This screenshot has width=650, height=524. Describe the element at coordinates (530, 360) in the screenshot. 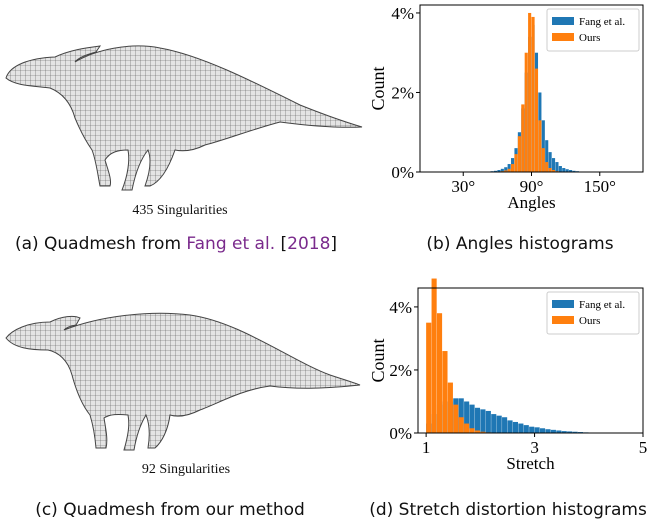

I see `plot-frame` at that location.